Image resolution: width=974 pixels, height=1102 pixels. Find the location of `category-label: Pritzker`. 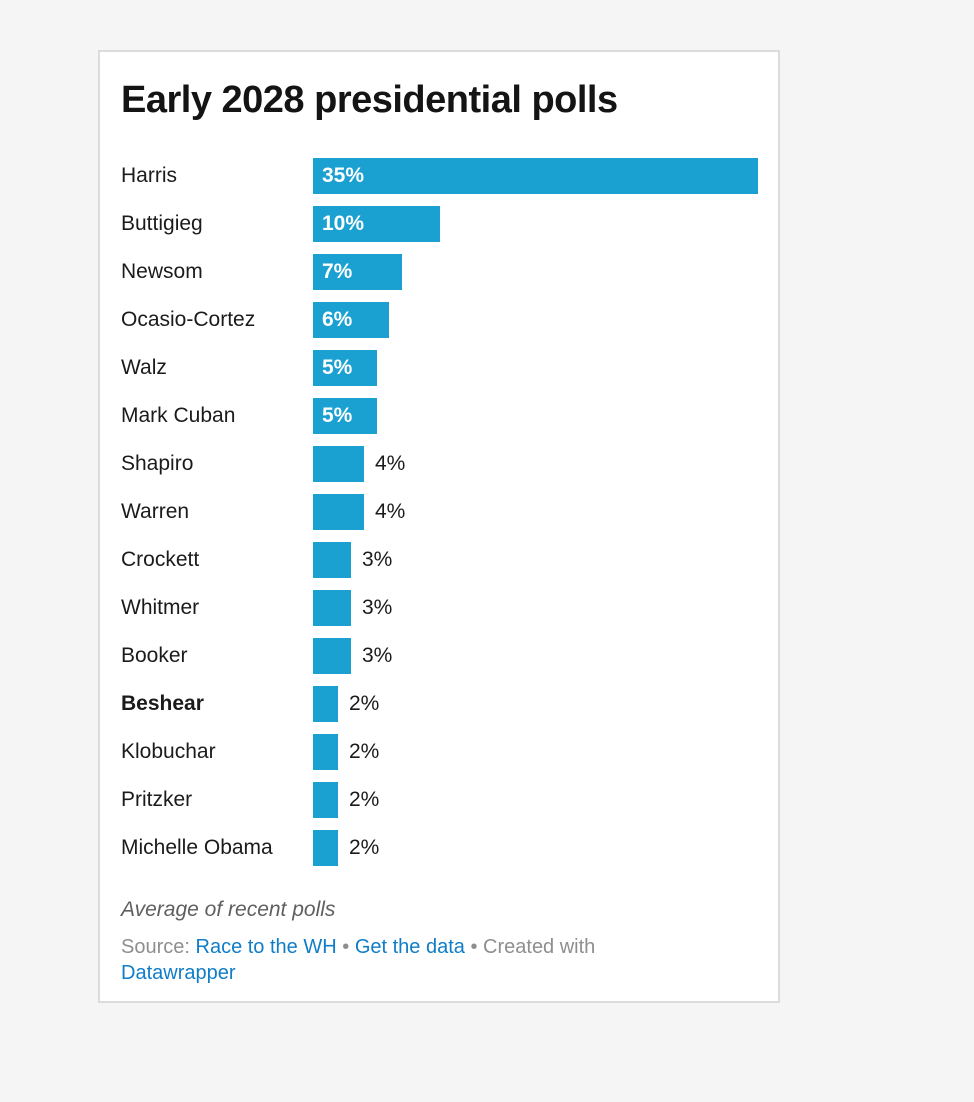

category-label: Pritzker is located at coordinates (157, 799).